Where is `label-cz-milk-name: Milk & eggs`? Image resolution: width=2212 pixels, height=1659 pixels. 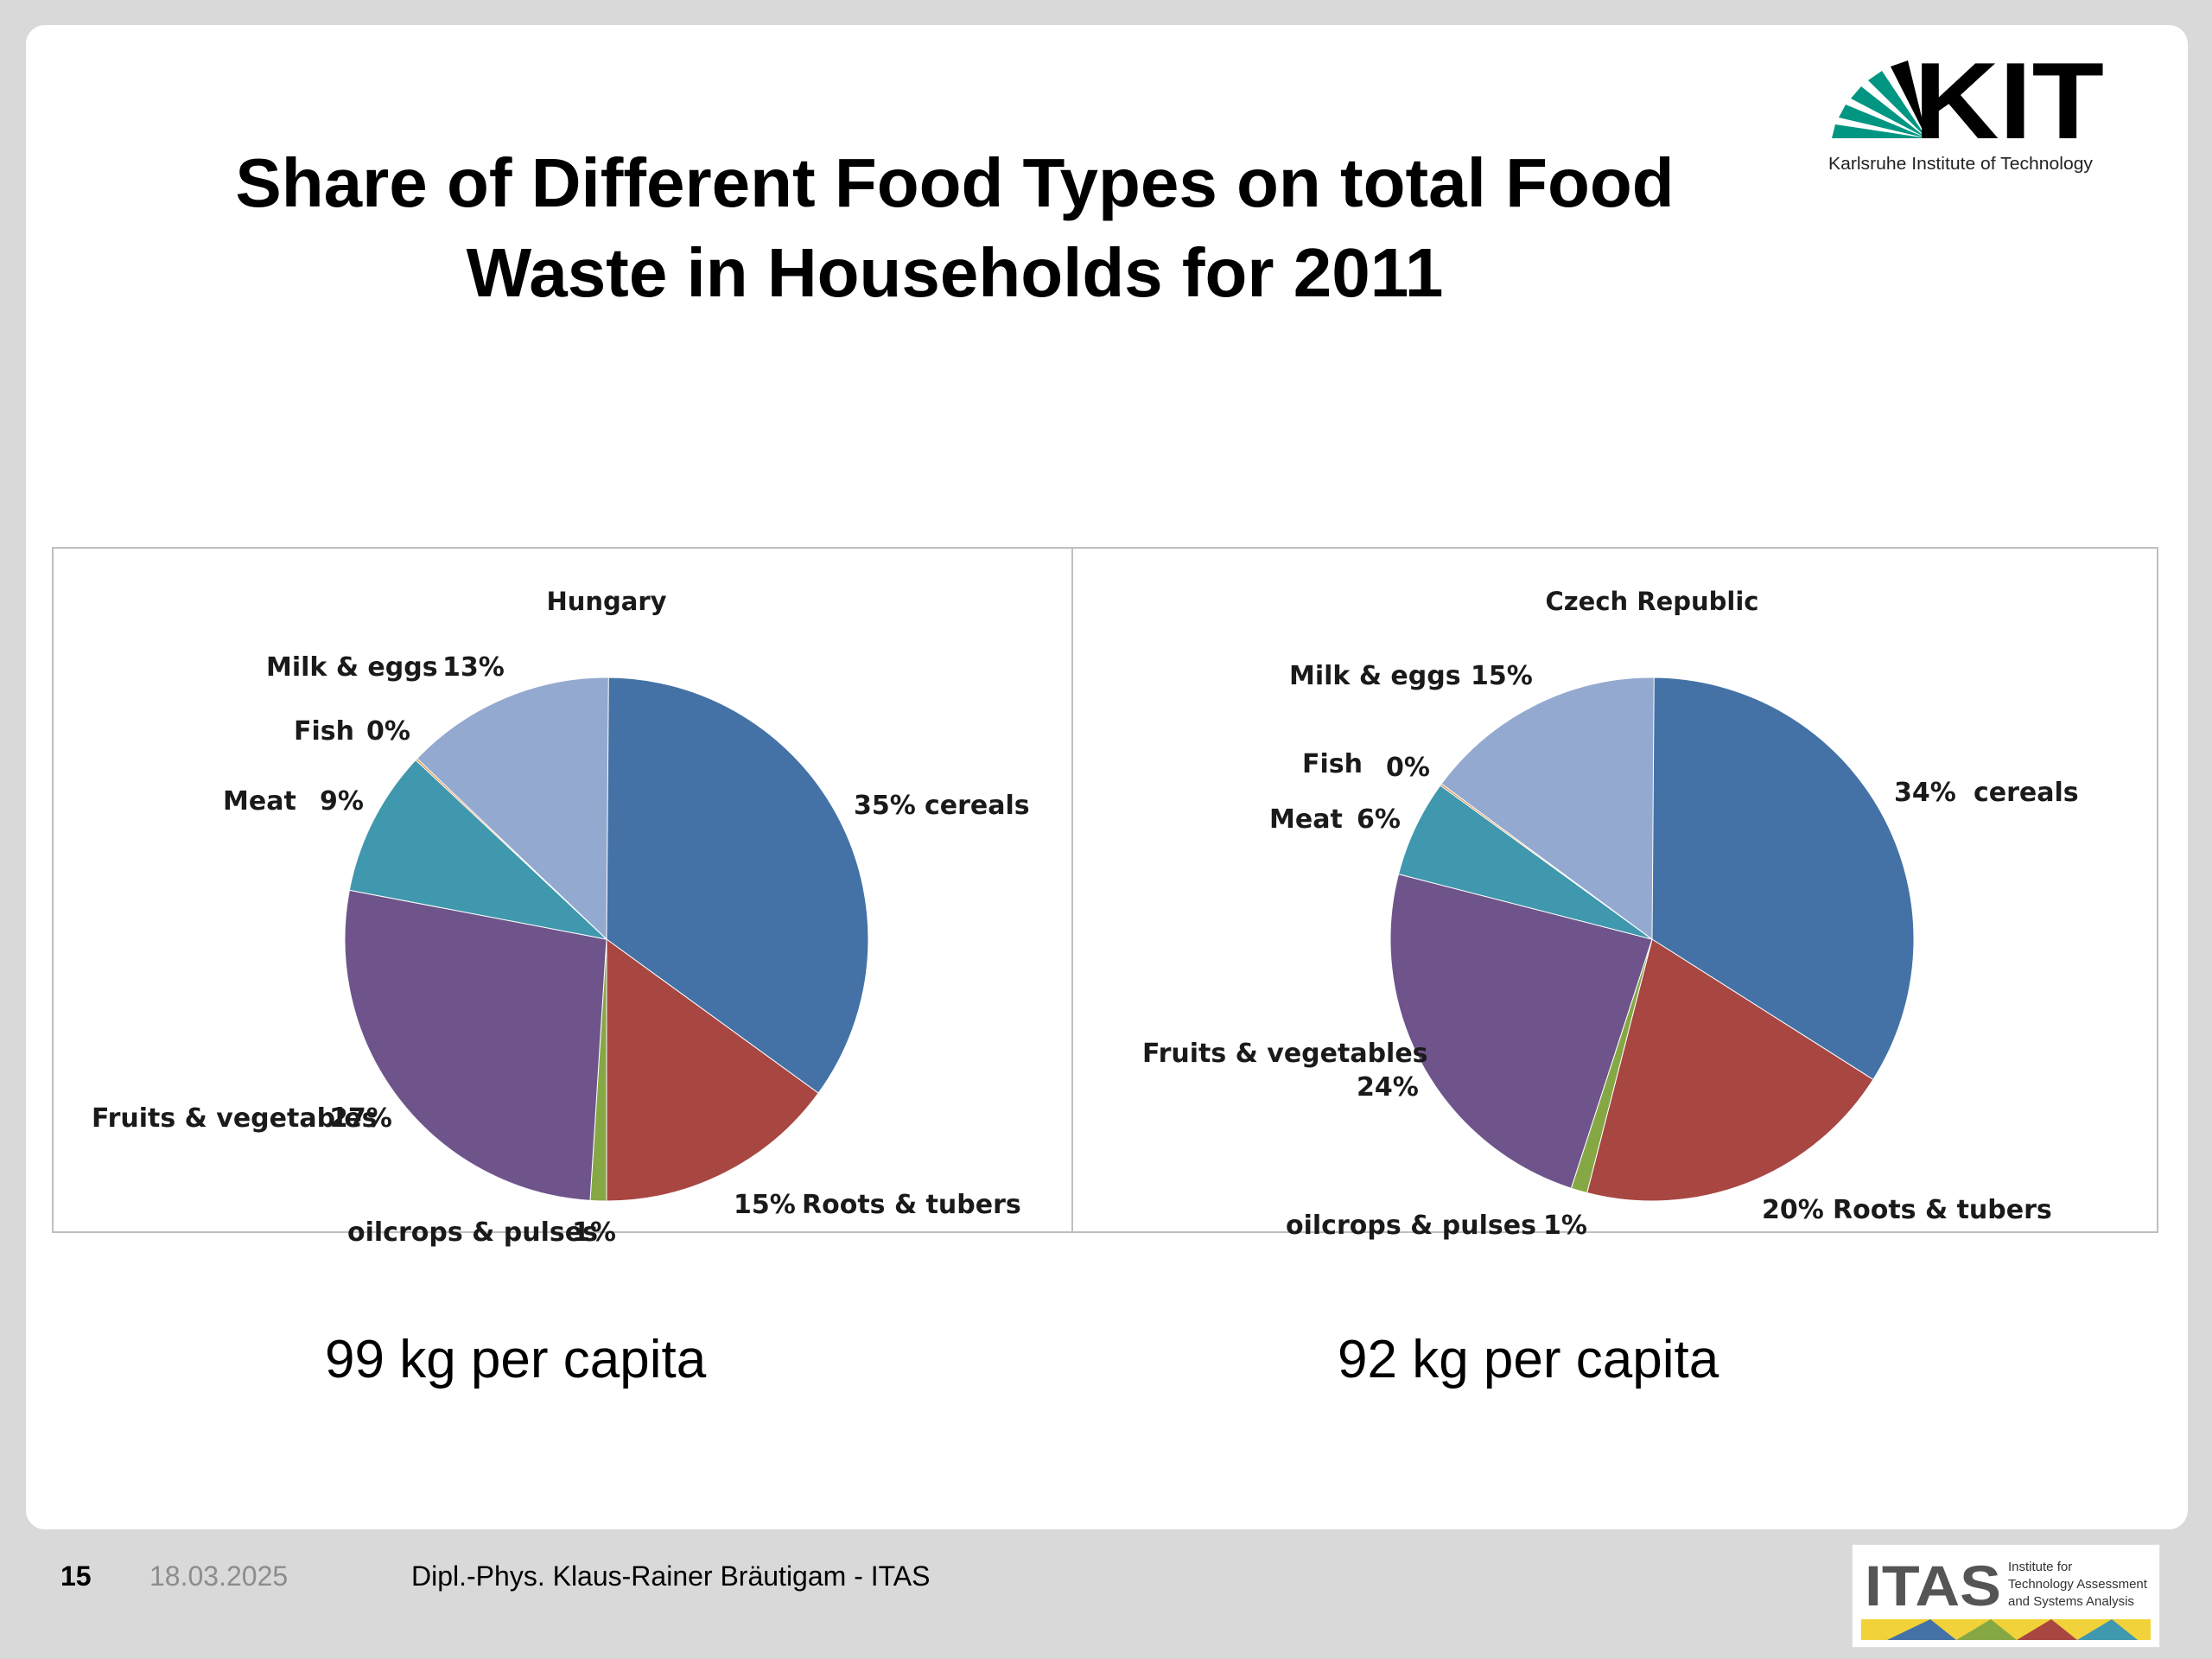 label-cz-milk-name: Milk & eggs is located at coordinates (1375, 676).